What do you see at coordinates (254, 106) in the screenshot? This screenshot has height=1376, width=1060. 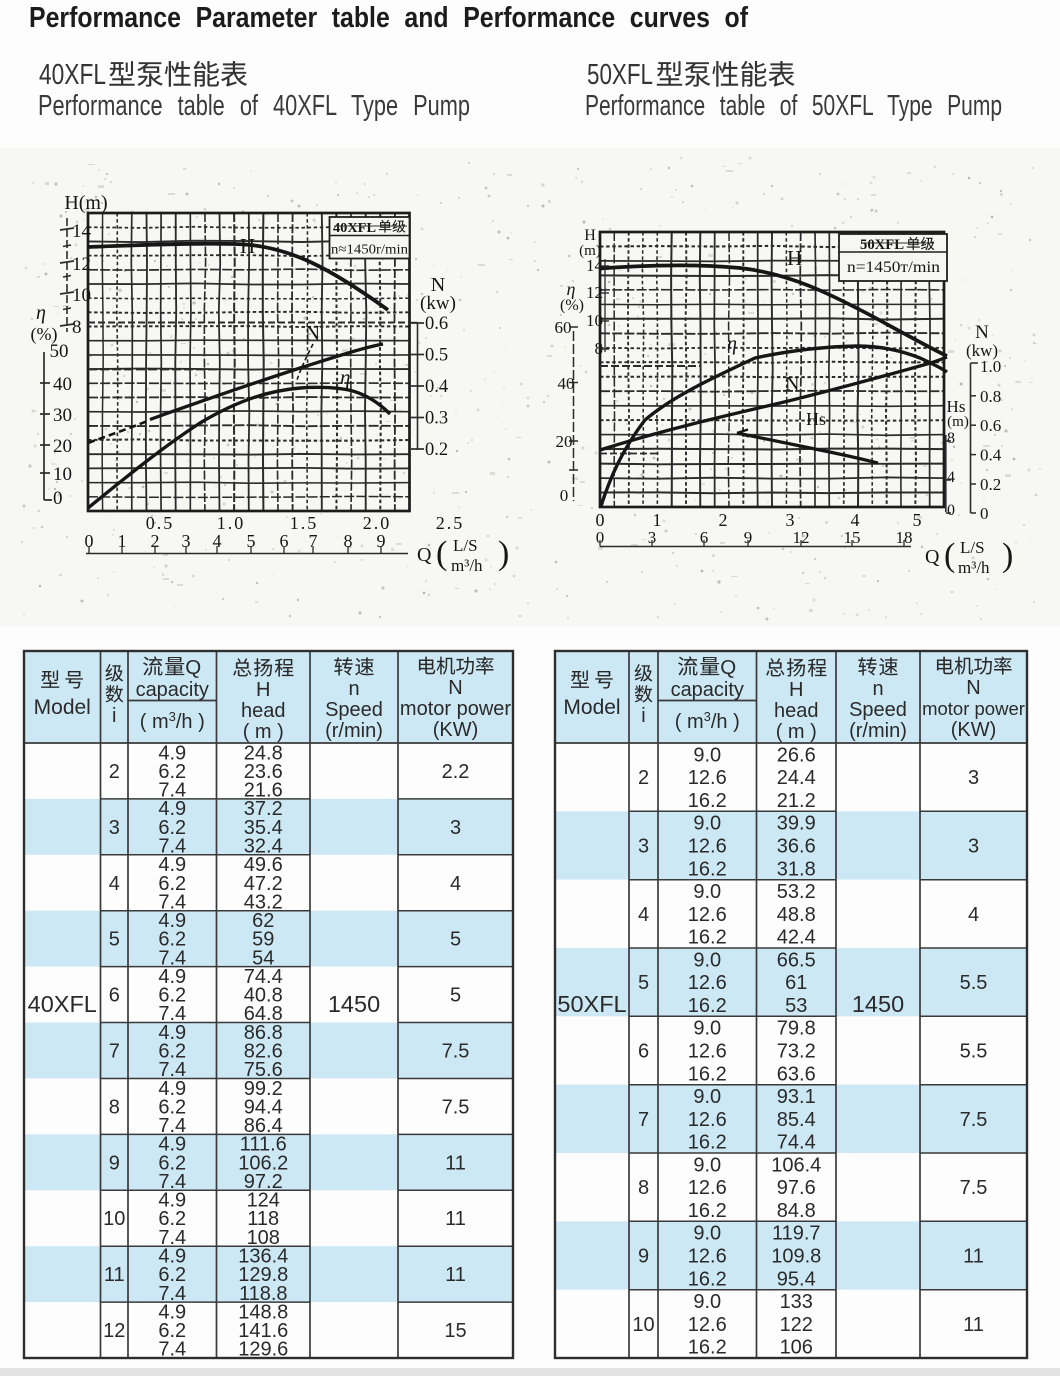 I see `svg-text:Performance table of 40XFL Typ: Performance table of 40XFL Type Pump` at bounding box center [254, 106].